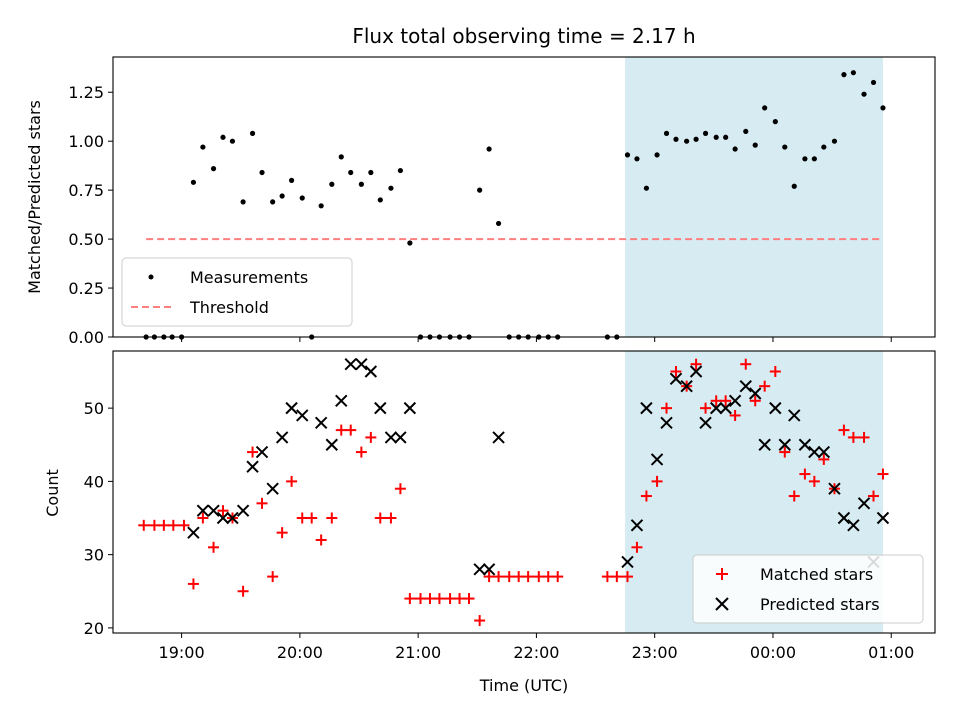 The width and height of the screenshot is (960, 720). I want to click on bottom-legend: Matched stars Predicted stars, so click(808, 589).